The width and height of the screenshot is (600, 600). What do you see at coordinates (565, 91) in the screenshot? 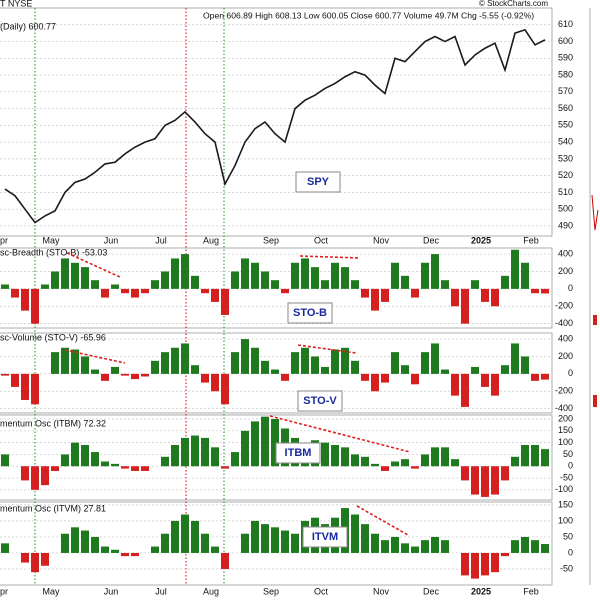
I see `y-tick-label: 570` at bounding box center [565, 91].